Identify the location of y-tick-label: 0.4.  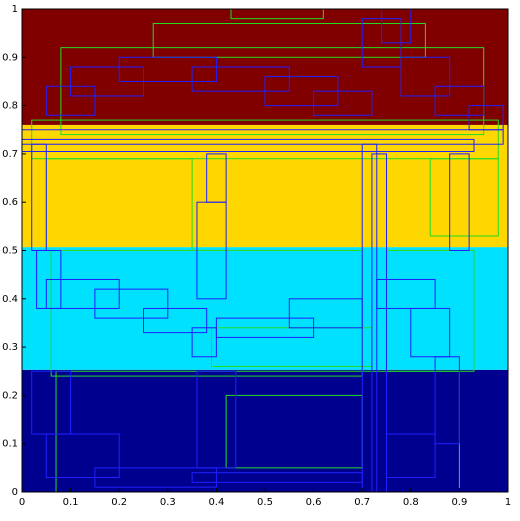
(10, 299).